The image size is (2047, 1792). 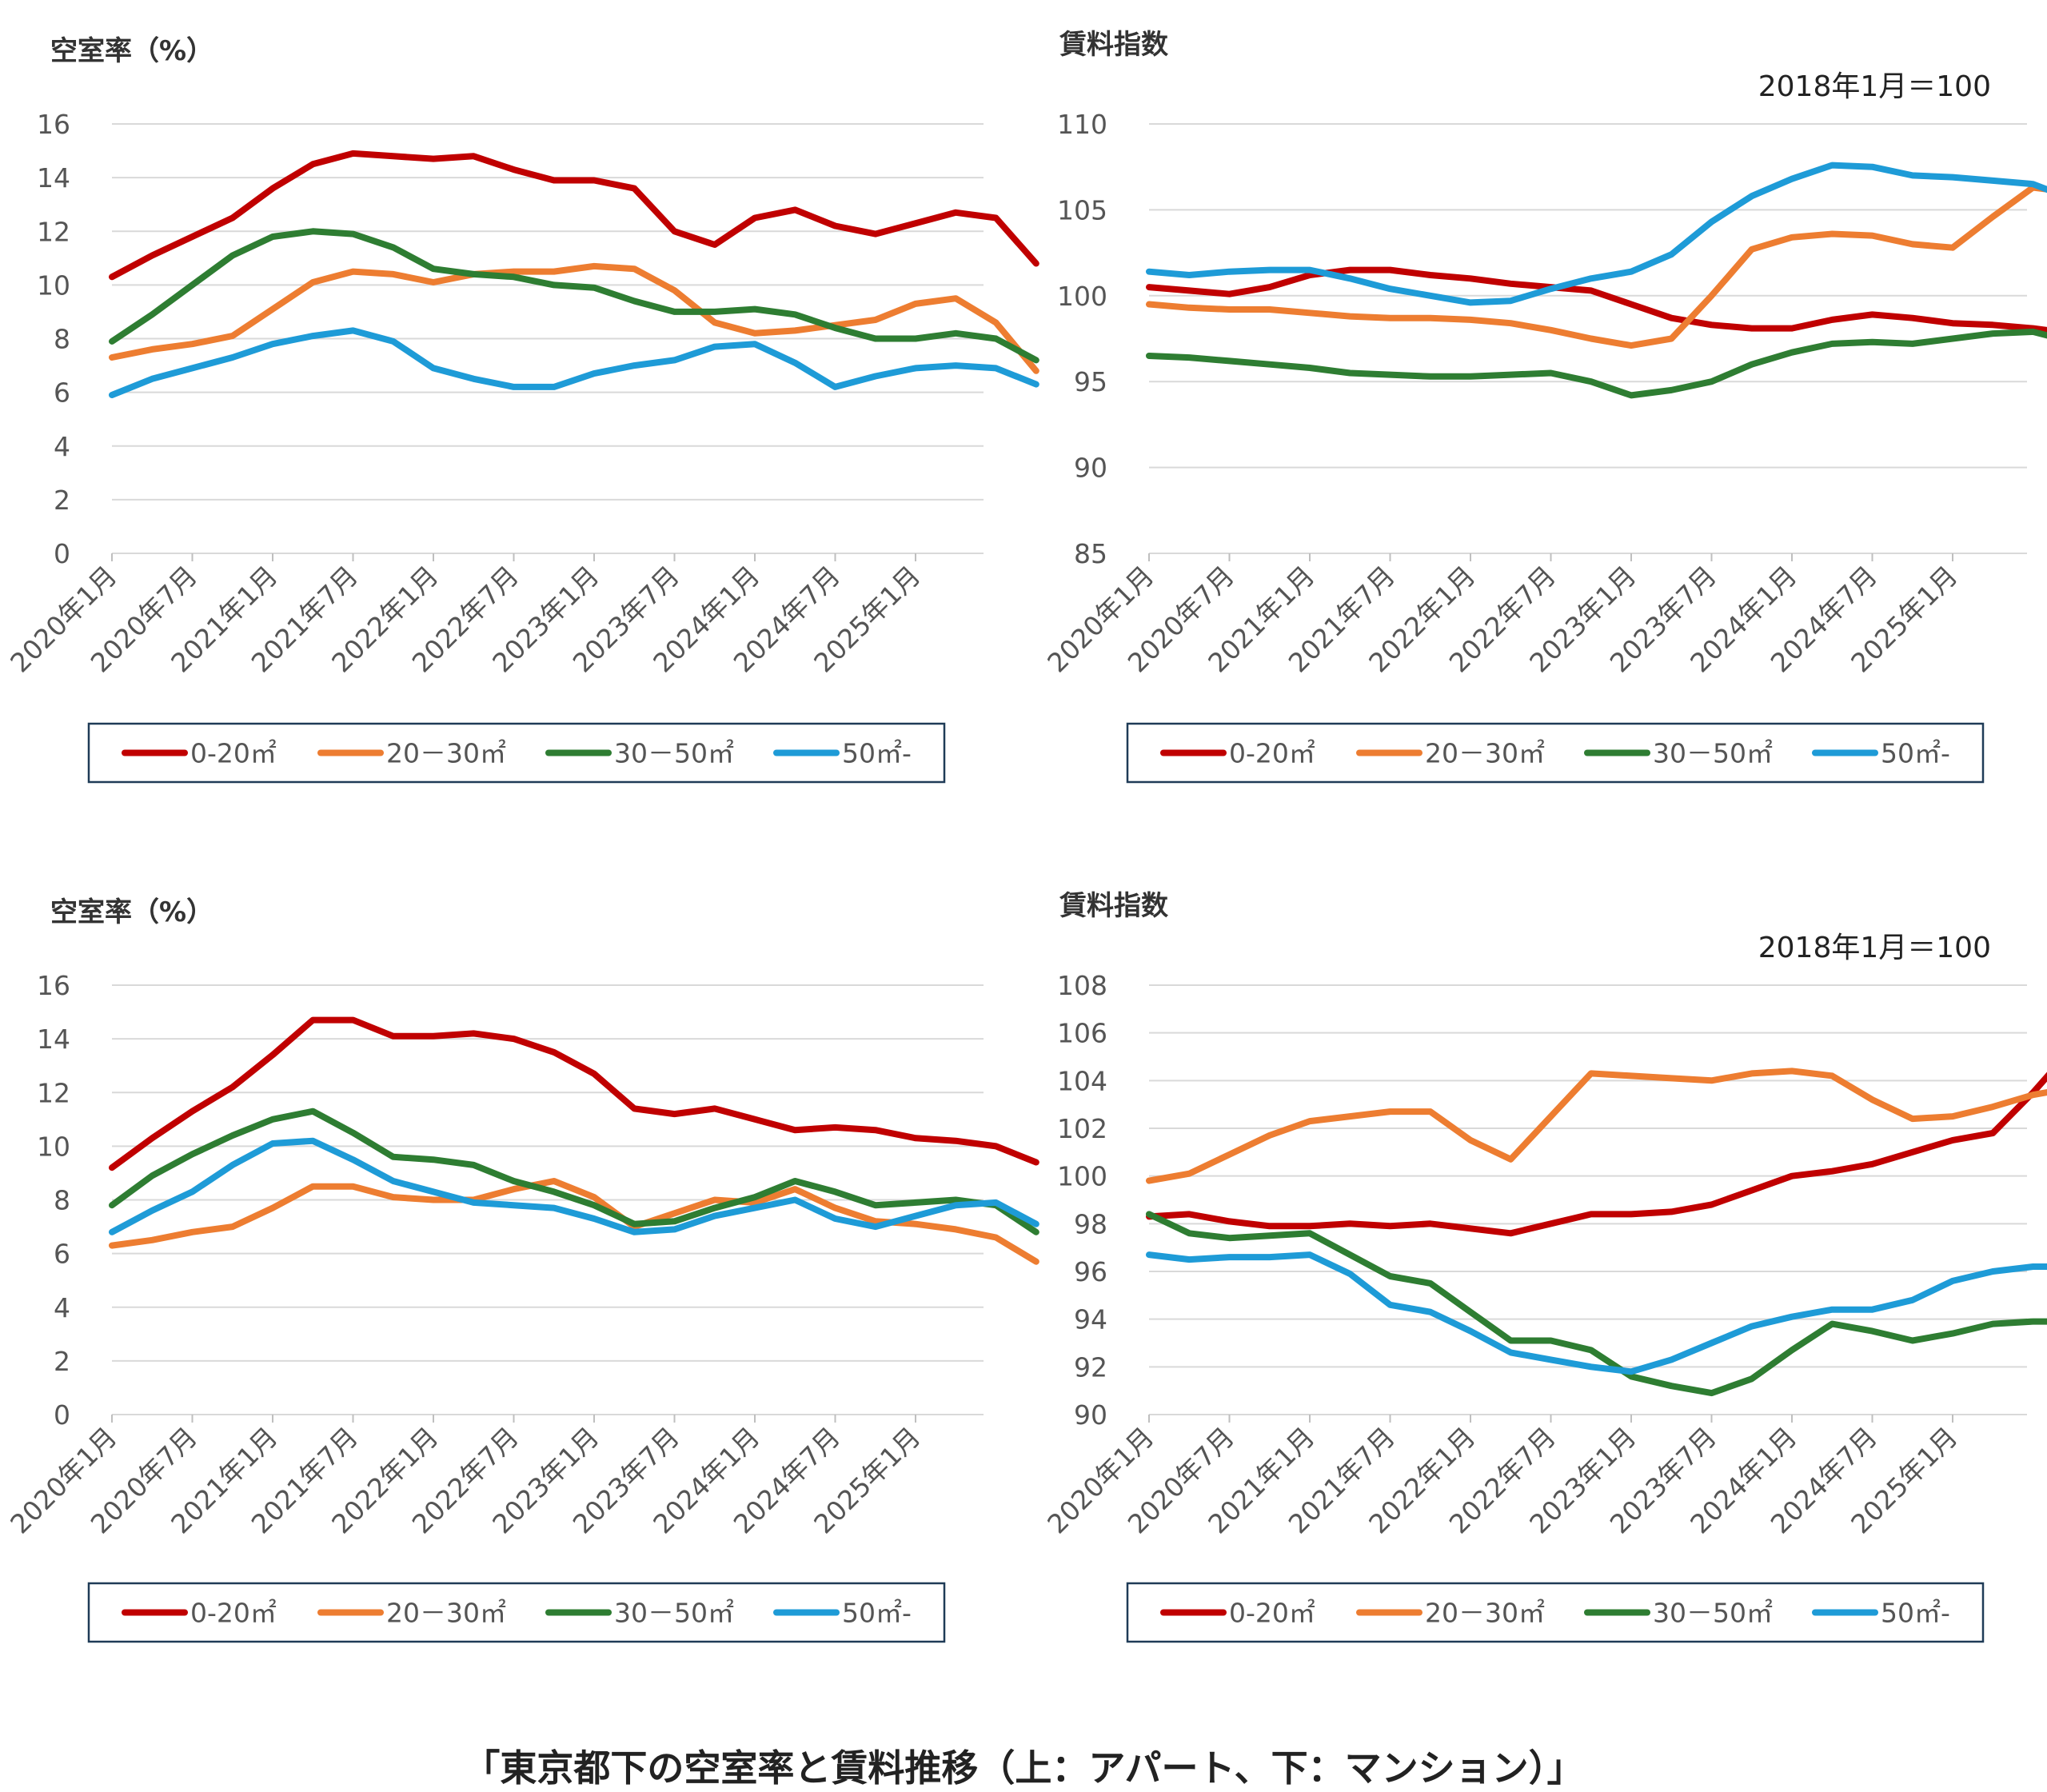 I want to click on y-tick-label: 96, so click(x=1090, y=1272).